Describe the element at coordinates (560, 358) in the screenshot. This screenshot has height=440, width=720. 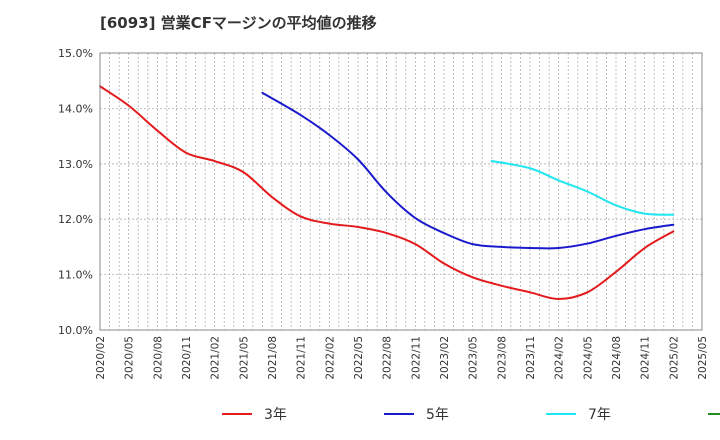
I see `x-tick-label: 2024/02` at that location.